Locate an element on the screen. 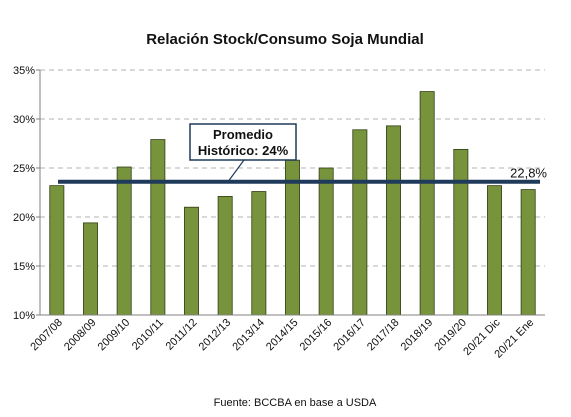  x-tick-label: 2012/13 is located at coordinates (215, 335).